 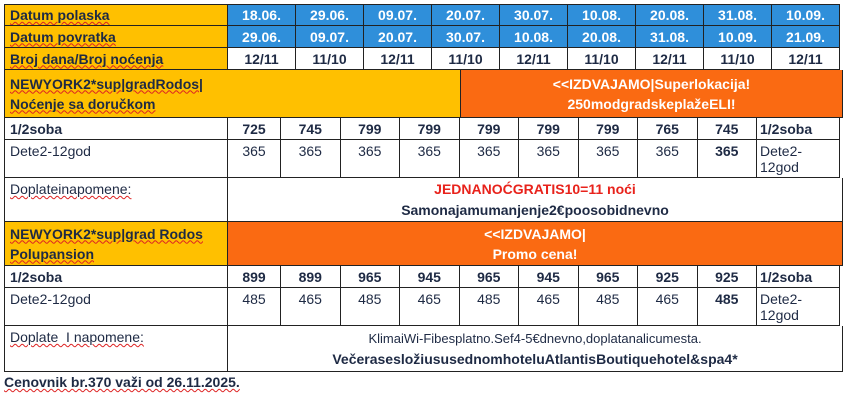 What do you see at coordinates (116, 349) in the screenshot?
I see `notes-label: Doplate I napomene:` at bounding box center [116, 349].